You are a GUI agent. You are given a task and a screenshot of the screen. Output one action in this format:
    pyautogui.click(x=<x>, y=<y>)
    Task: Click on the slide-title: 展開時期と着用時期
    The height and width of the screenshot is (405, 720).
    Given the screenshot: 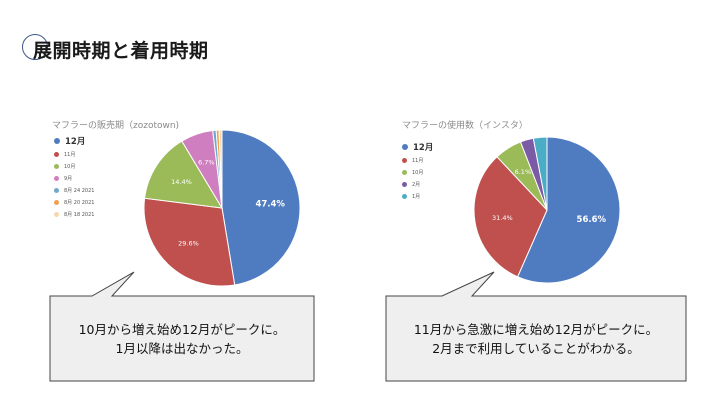 What is the action you would take?
    pyautogui.click(x=121, y=51)
    